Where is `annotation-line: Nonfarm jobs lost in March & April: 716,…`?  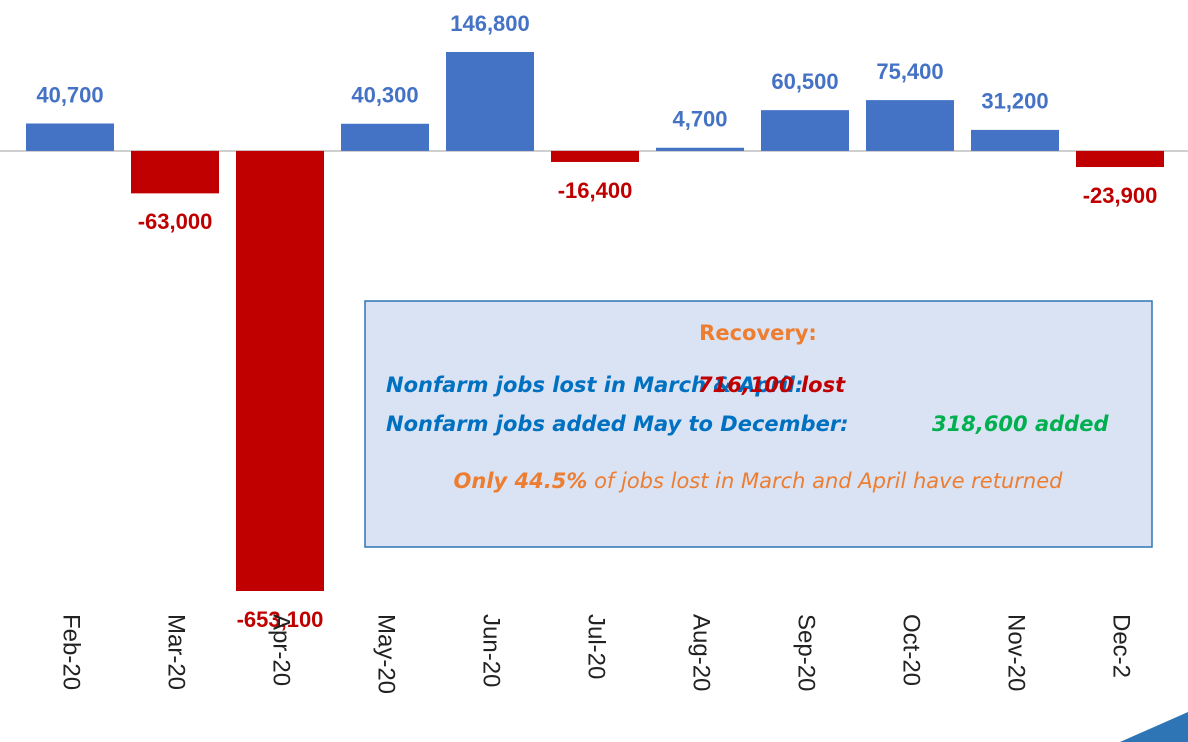
annotation-line: Nonfarm jobs lost in March & April: 716,… is located at coordinates (616, 385).